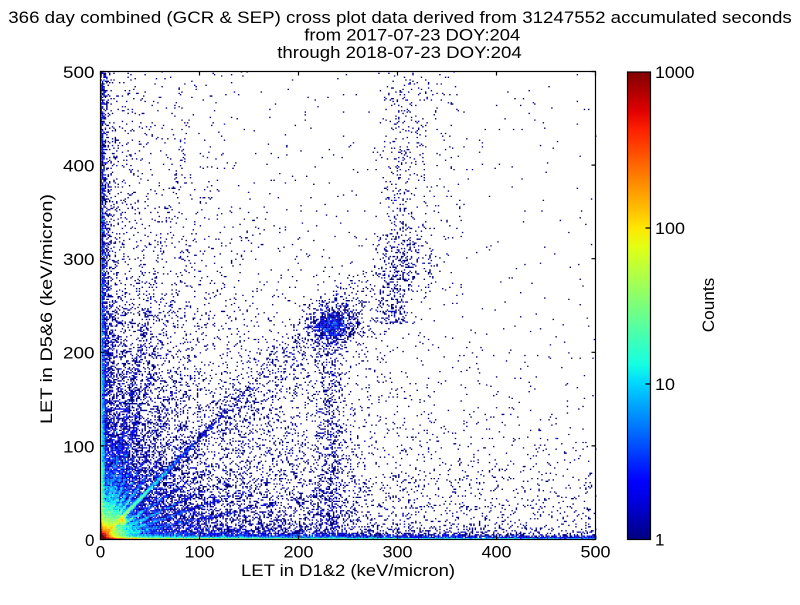 The image size is (800, 605). What do you see at coordinates (412, 35) in the screenshot?
I see `svg-text: from 2017-07-23 DOY:204` at bounding box center [412, 35].